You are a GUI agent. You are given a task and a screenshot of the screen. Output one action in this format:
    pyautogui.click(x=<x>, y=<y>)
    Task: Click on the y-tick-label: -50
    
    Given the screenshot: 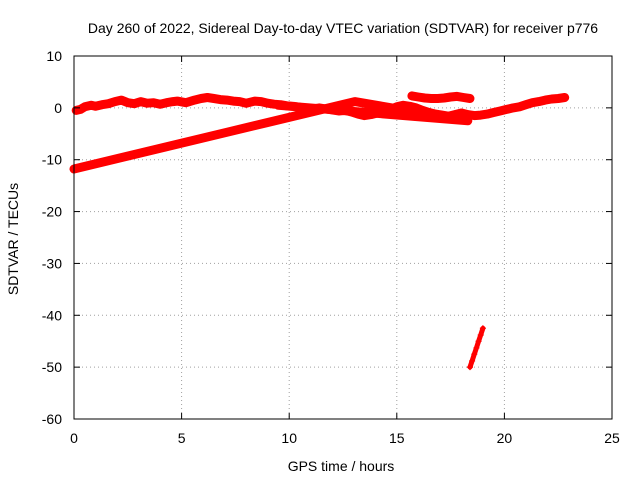 What is the action you would take?
    pyautogui.click(x=52, y=367)
    